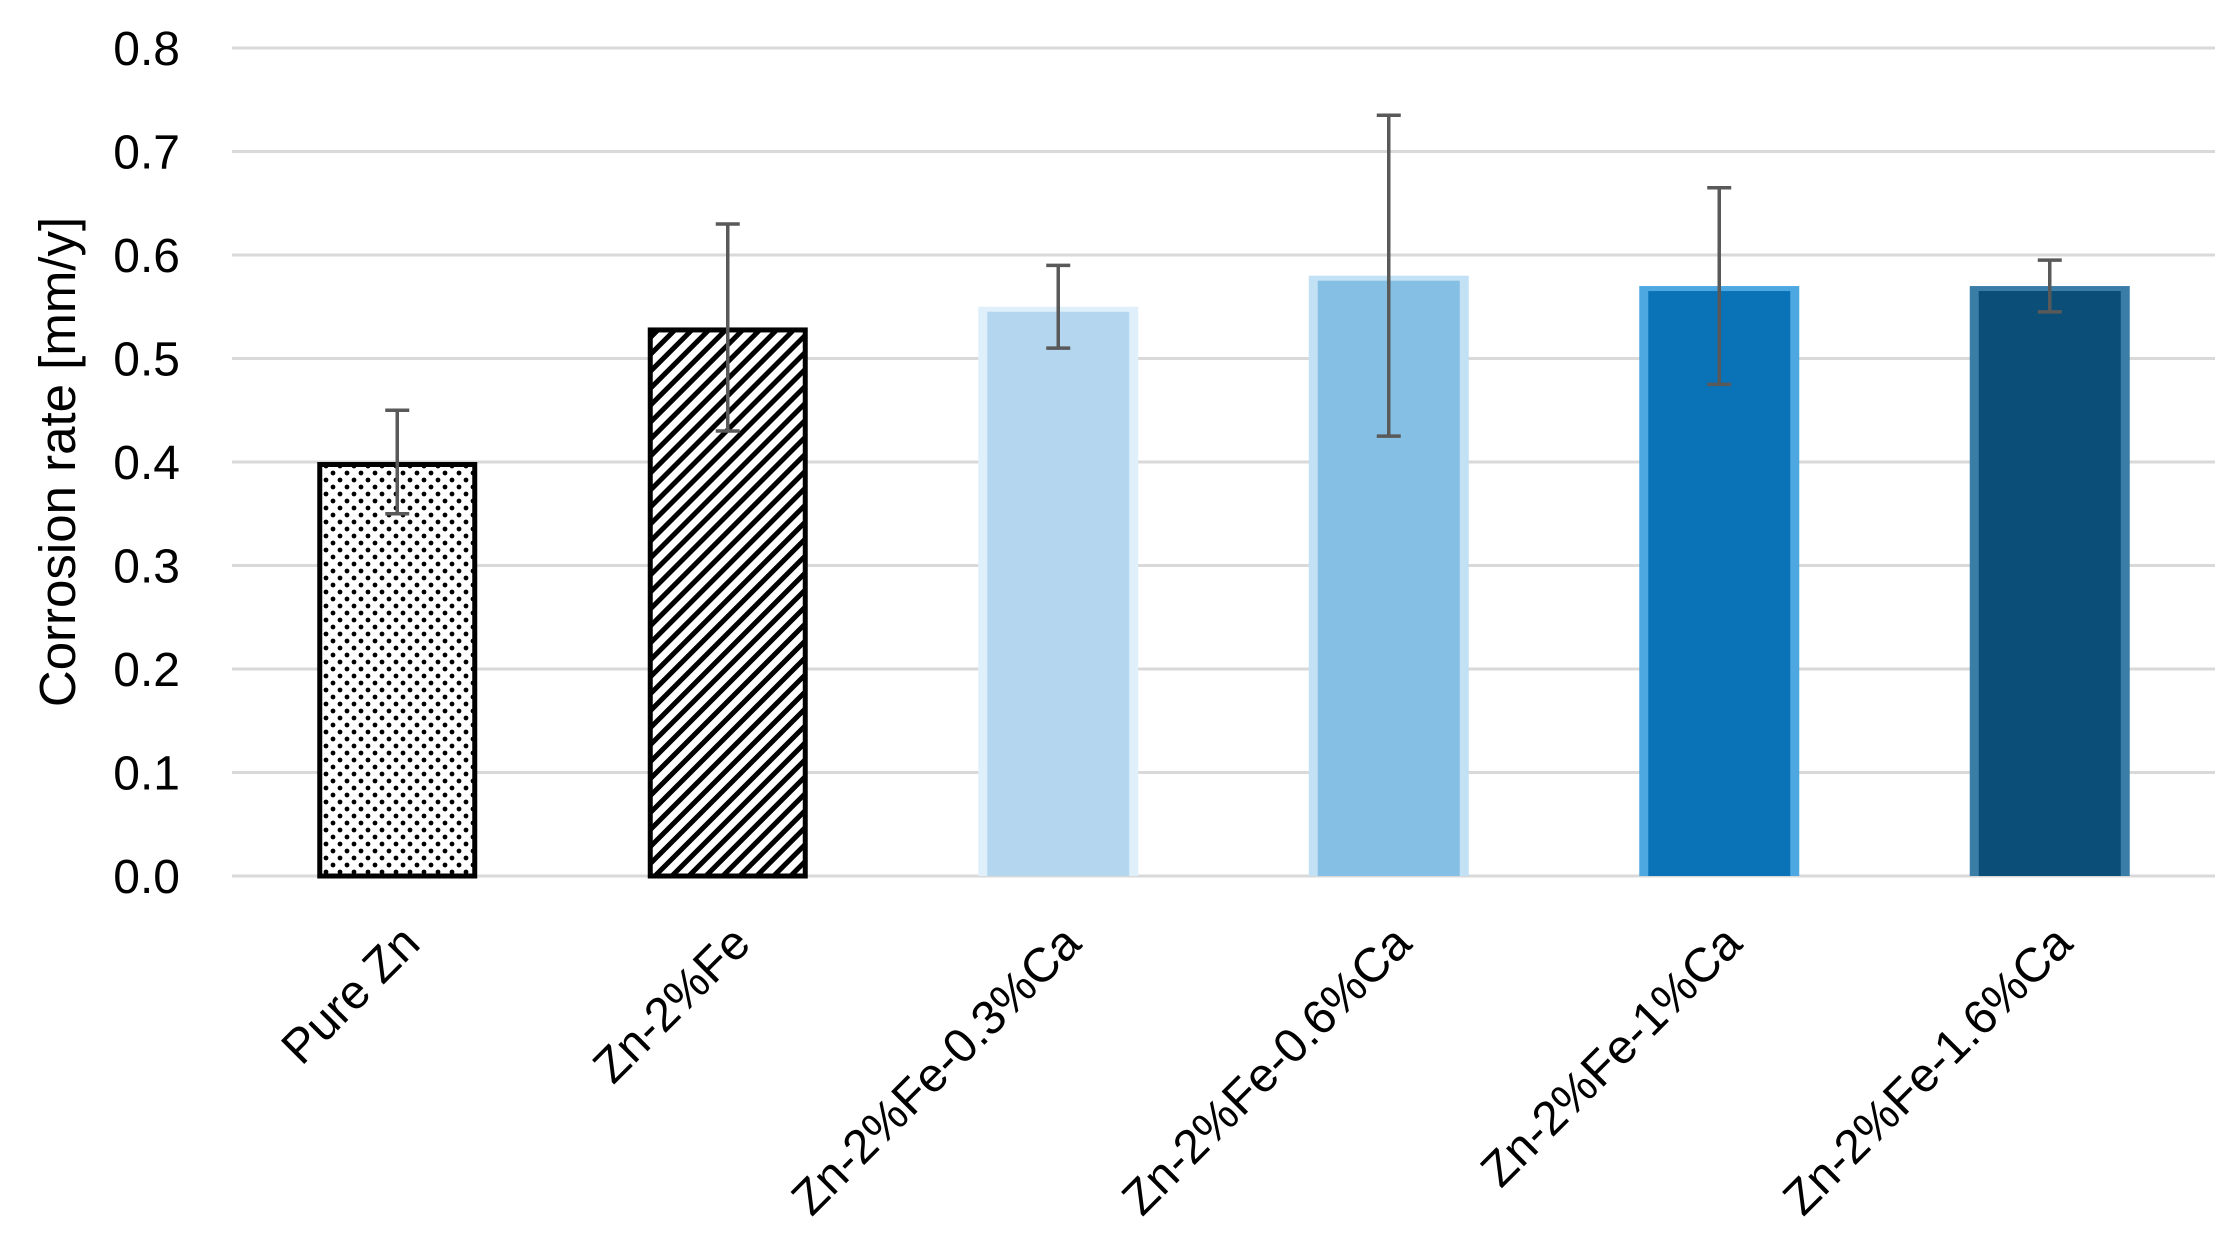 This screenshot has width=2239, height=1240. Describe the element at coordinates (146, 567) in the screenshot. I see `y-tick-label: 0.3` at that location.